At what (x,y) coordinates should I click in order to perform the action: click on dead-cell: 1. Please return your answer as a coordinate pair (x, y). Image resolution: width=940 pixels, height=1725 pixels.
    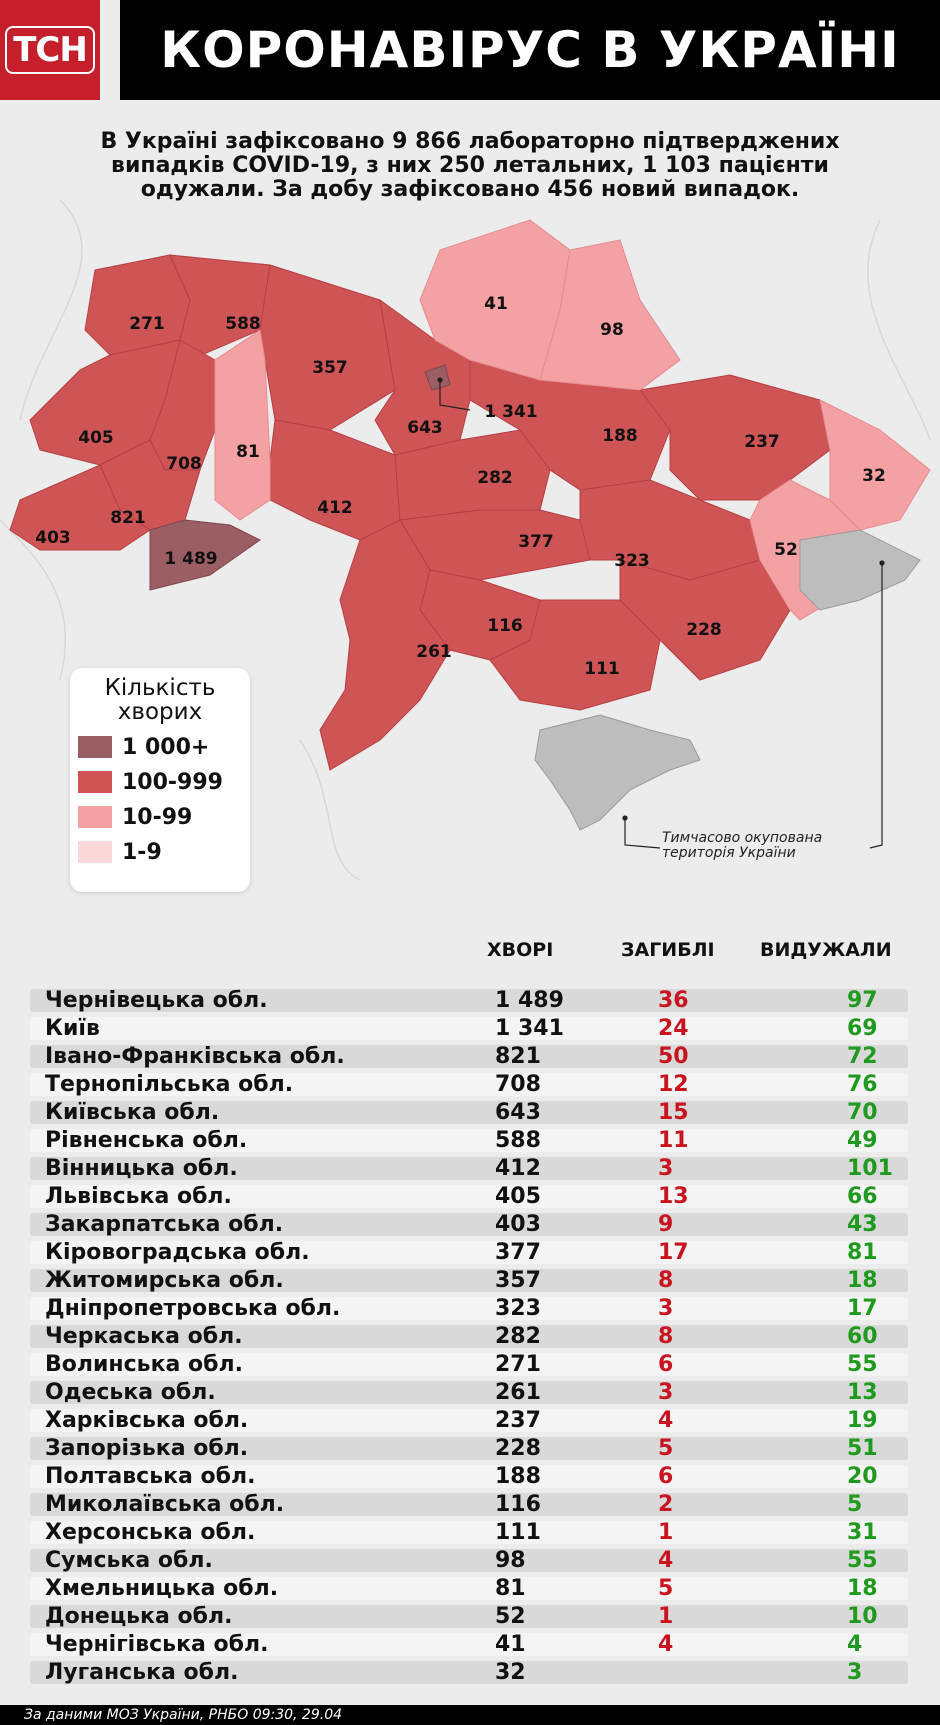
    Looking at the image, I should click on (666, 1616).